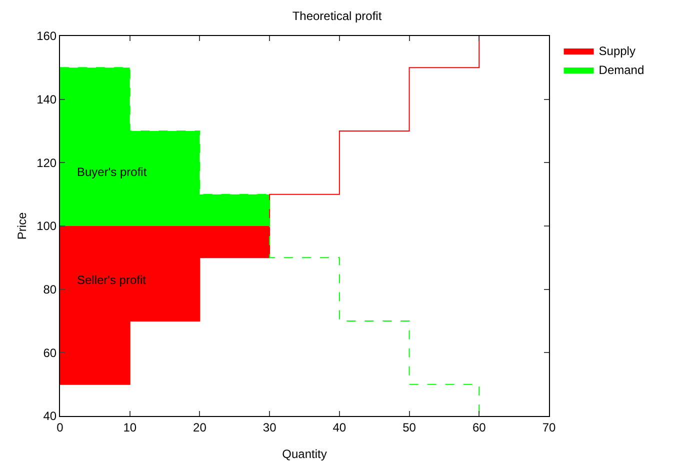 The height and width of the screenshot is (461, 674). I want to click on y-tick-label: 120, so click(46, 163).